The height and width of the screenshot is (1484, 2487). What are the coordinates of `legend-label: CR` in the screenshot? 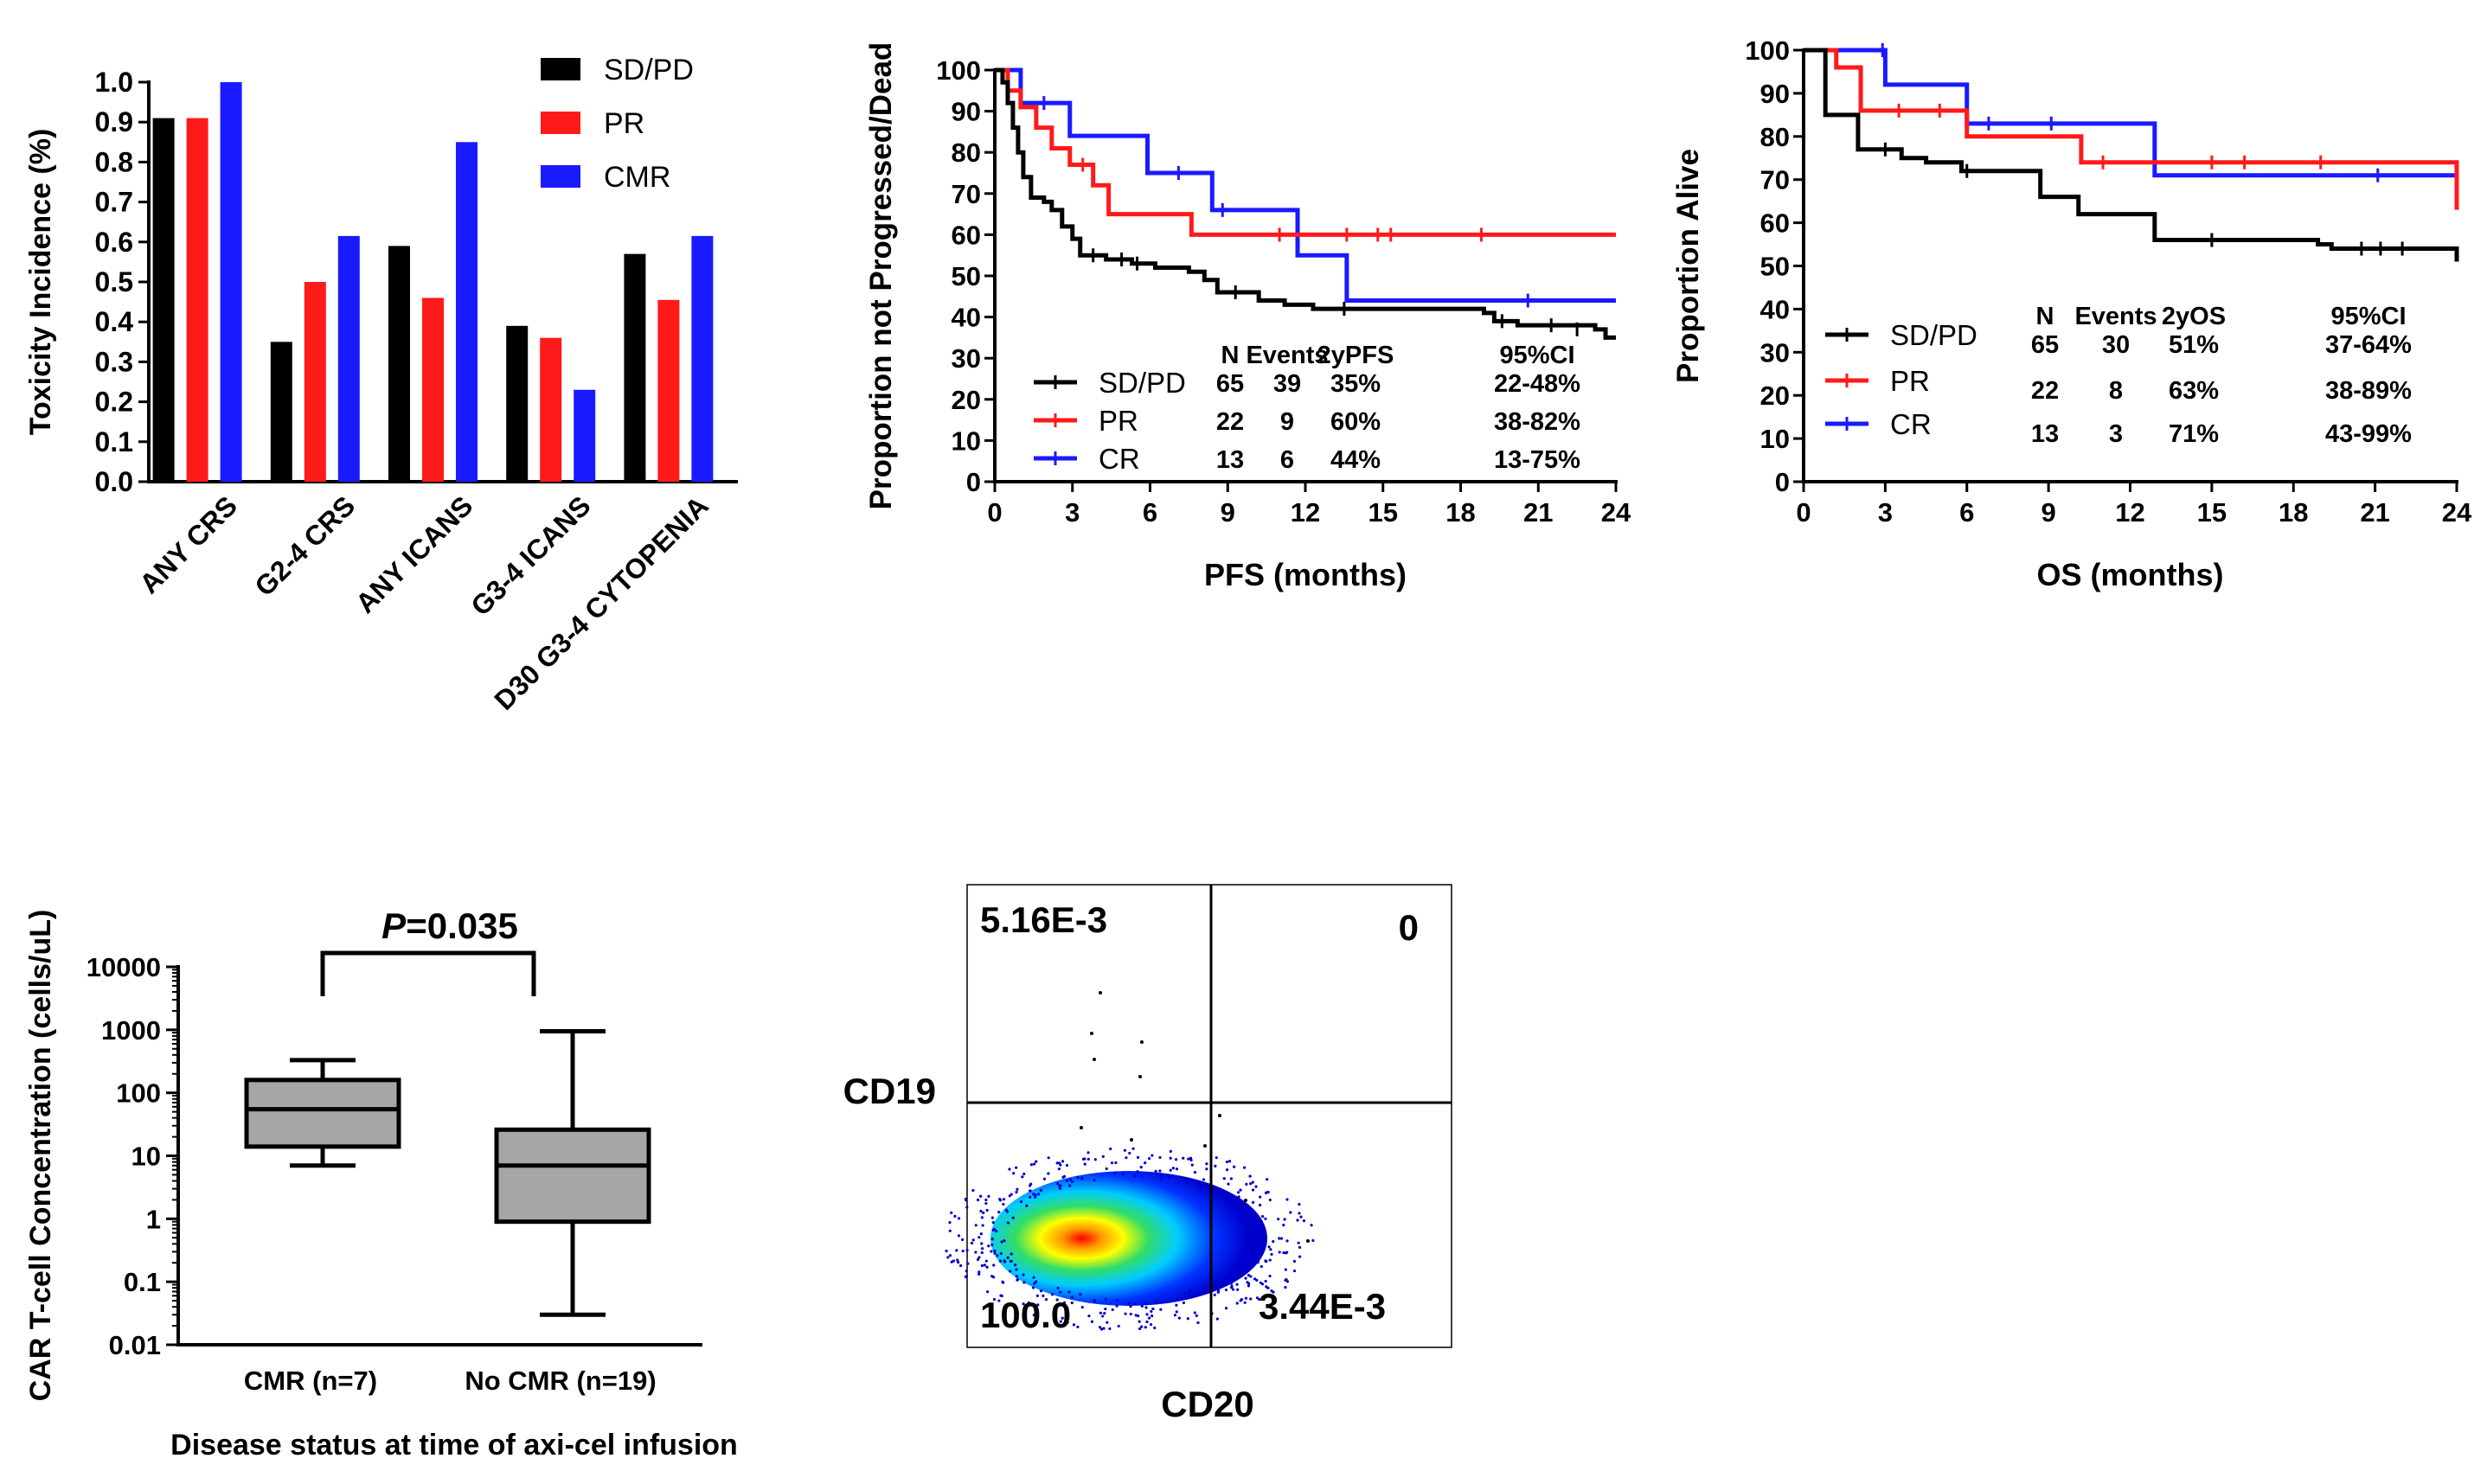 It's located at (1911, 424).